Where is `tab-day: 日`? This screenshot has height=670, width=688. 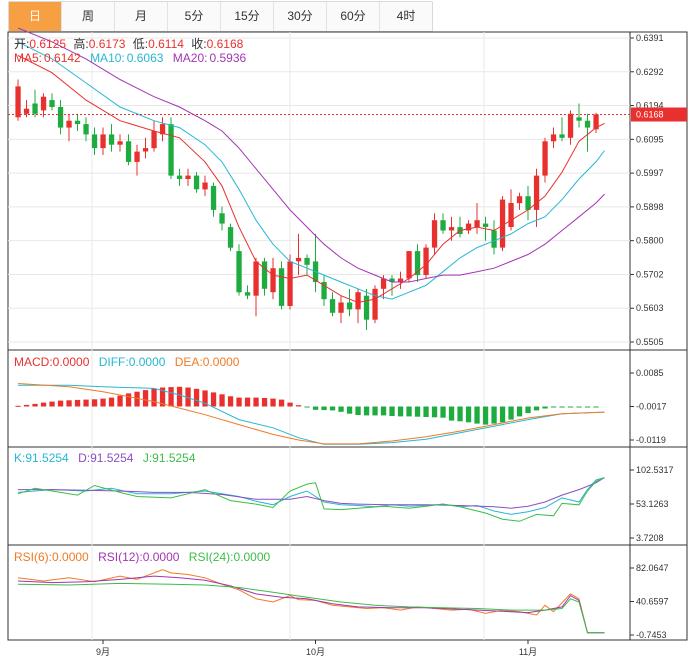 tab-day: 日 is located at coordinates (35, 16).